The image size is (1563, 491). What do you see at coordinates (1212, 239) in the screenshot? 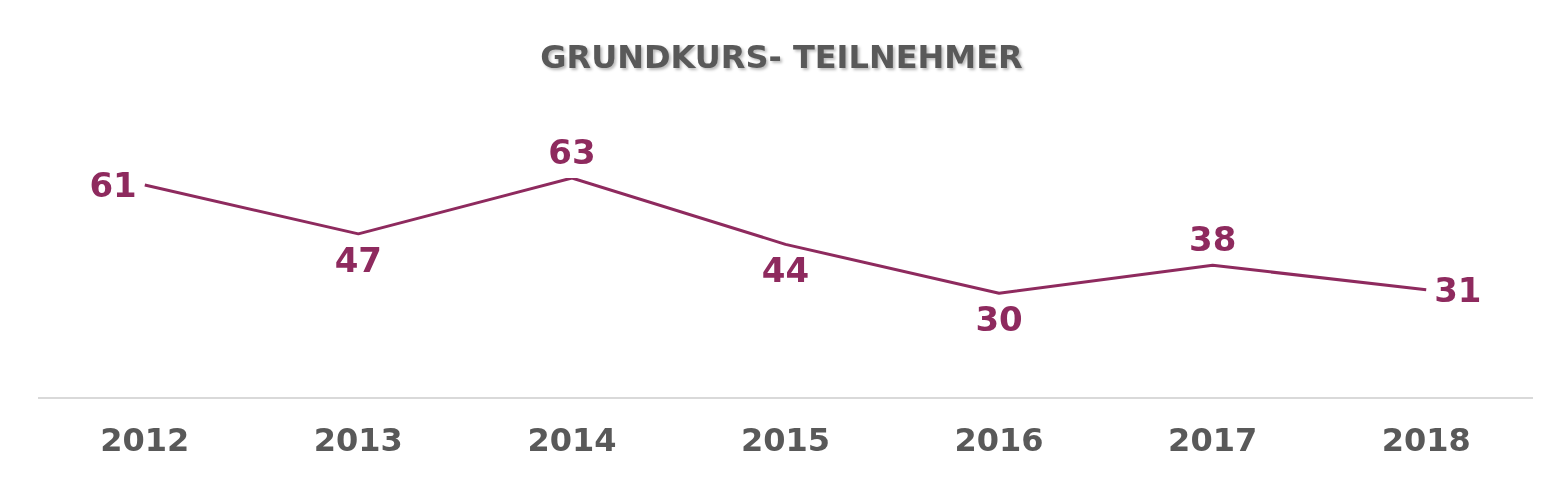
I see `data-label: 38` at bounding box center [1212, 239].